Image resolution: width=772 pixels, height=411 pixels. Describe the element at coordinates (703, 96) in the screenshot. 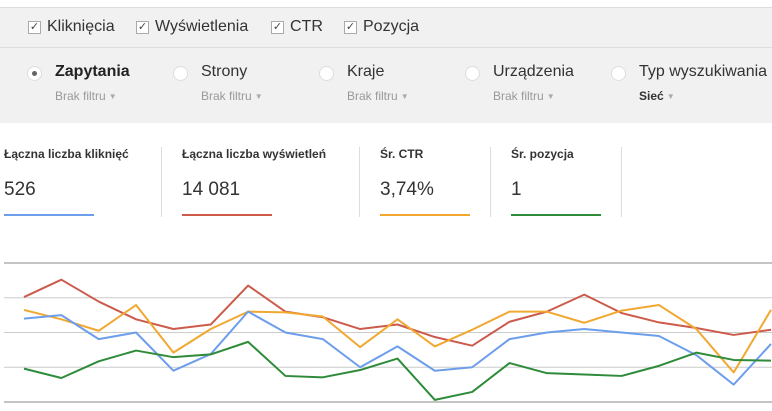

I see `filter-dropdown: Sieć ▼` at that location.